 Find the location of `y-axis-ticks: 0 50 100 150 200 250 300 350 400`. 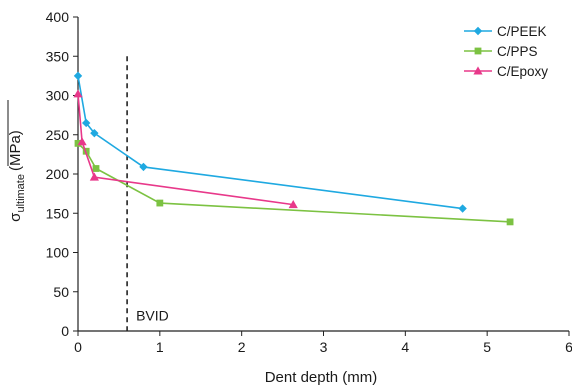

y-axis-ticks: 0 50 100 150 200 250 300 350 400 is located at coordinates (62, 174).